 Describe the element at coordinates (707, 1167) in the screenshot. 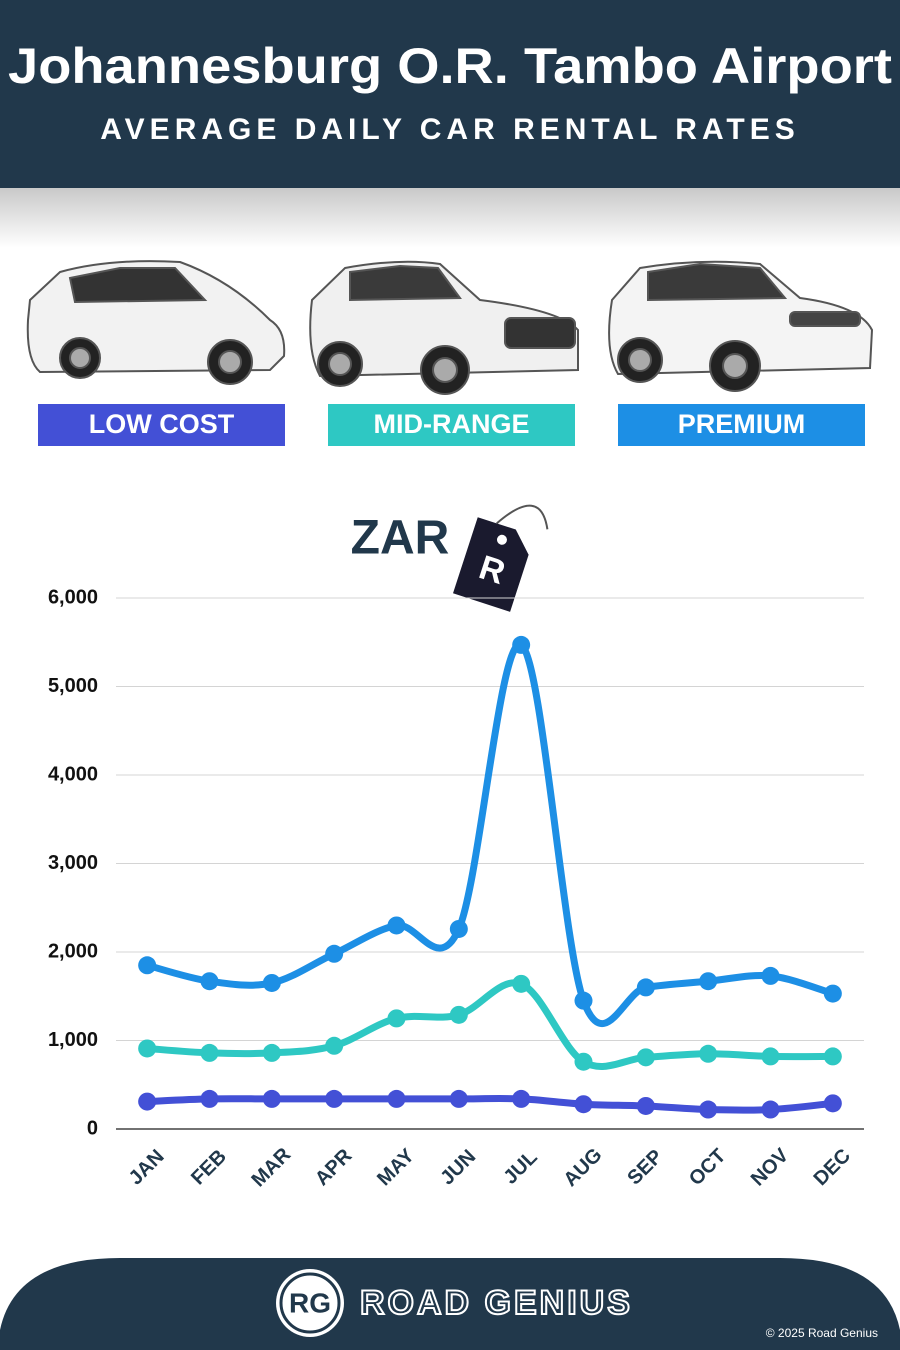

I see `x-tick-label: OCT` at that location.